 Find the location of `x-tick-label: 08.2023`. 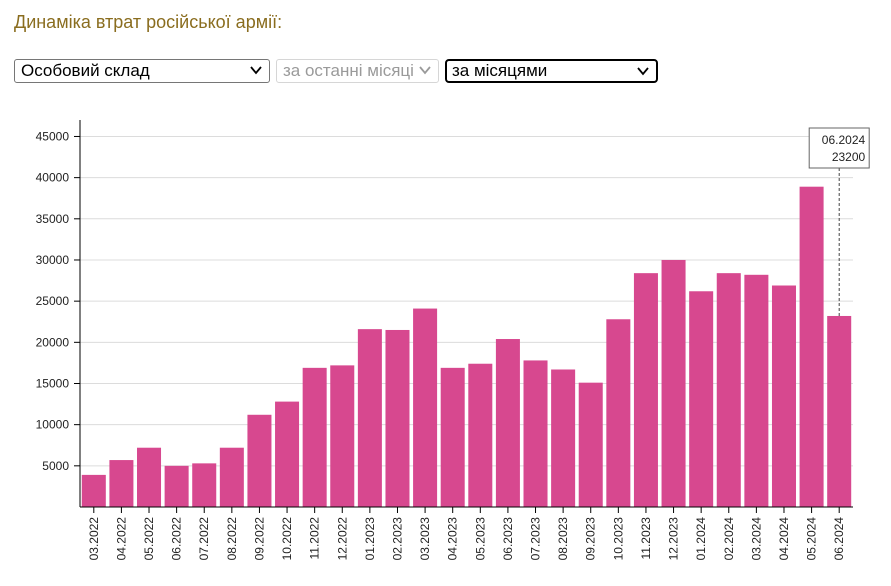

x-tick-label: 08.2023 is located at coordinates (563, 539).